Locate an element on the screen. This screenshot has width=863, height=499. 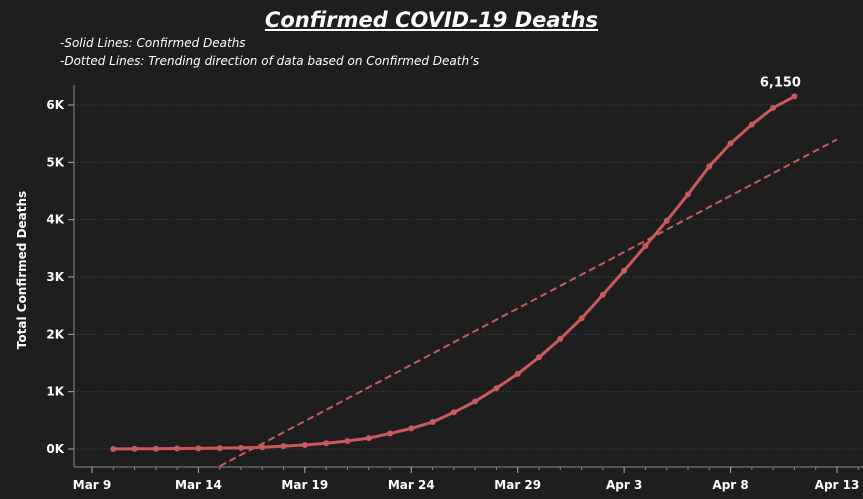
x-tick-label: Mar 24 is located at coordinates (411, 485).